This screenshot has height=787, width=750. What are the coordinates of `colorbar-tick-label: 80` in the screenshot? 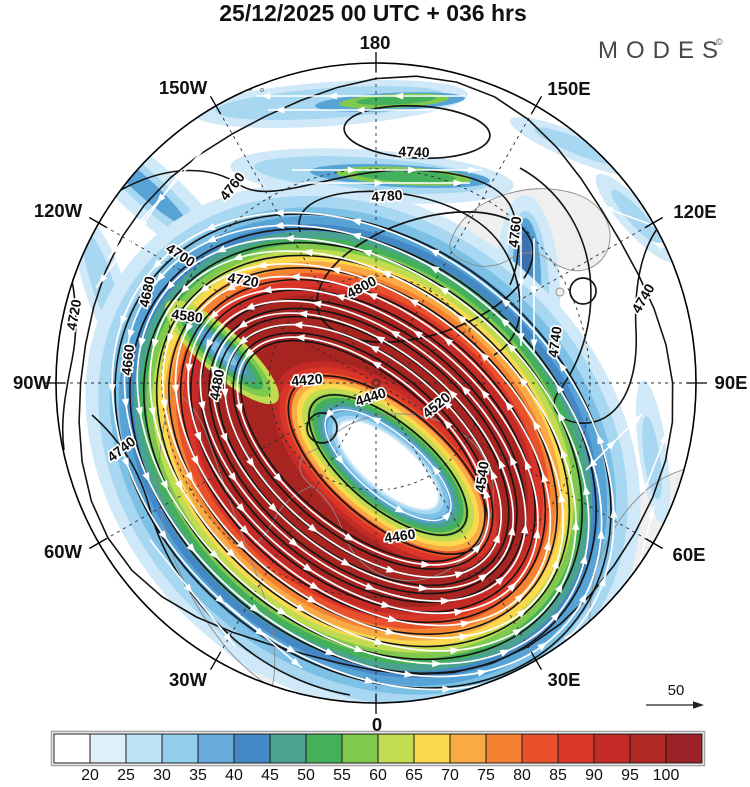 It's located at (522, 774).